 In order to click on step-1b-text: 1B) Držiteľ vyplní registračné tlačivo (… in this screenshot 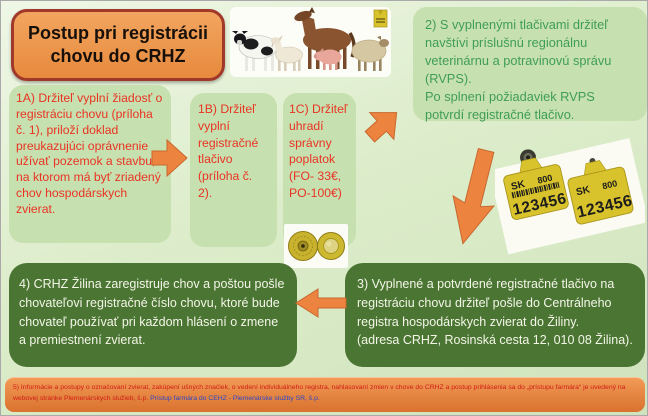, I will do `click(228, 151)`.